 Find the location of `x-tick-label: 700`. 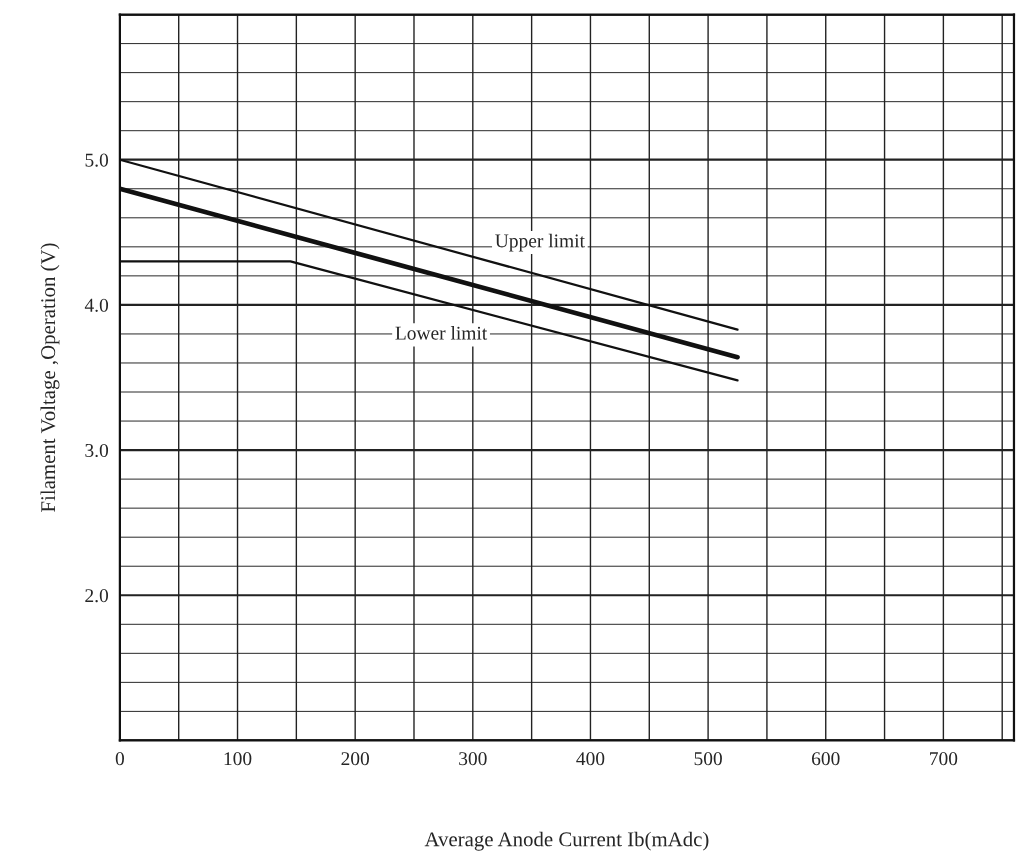

x-tick-label: 700 is located at coordinates (944, 759).